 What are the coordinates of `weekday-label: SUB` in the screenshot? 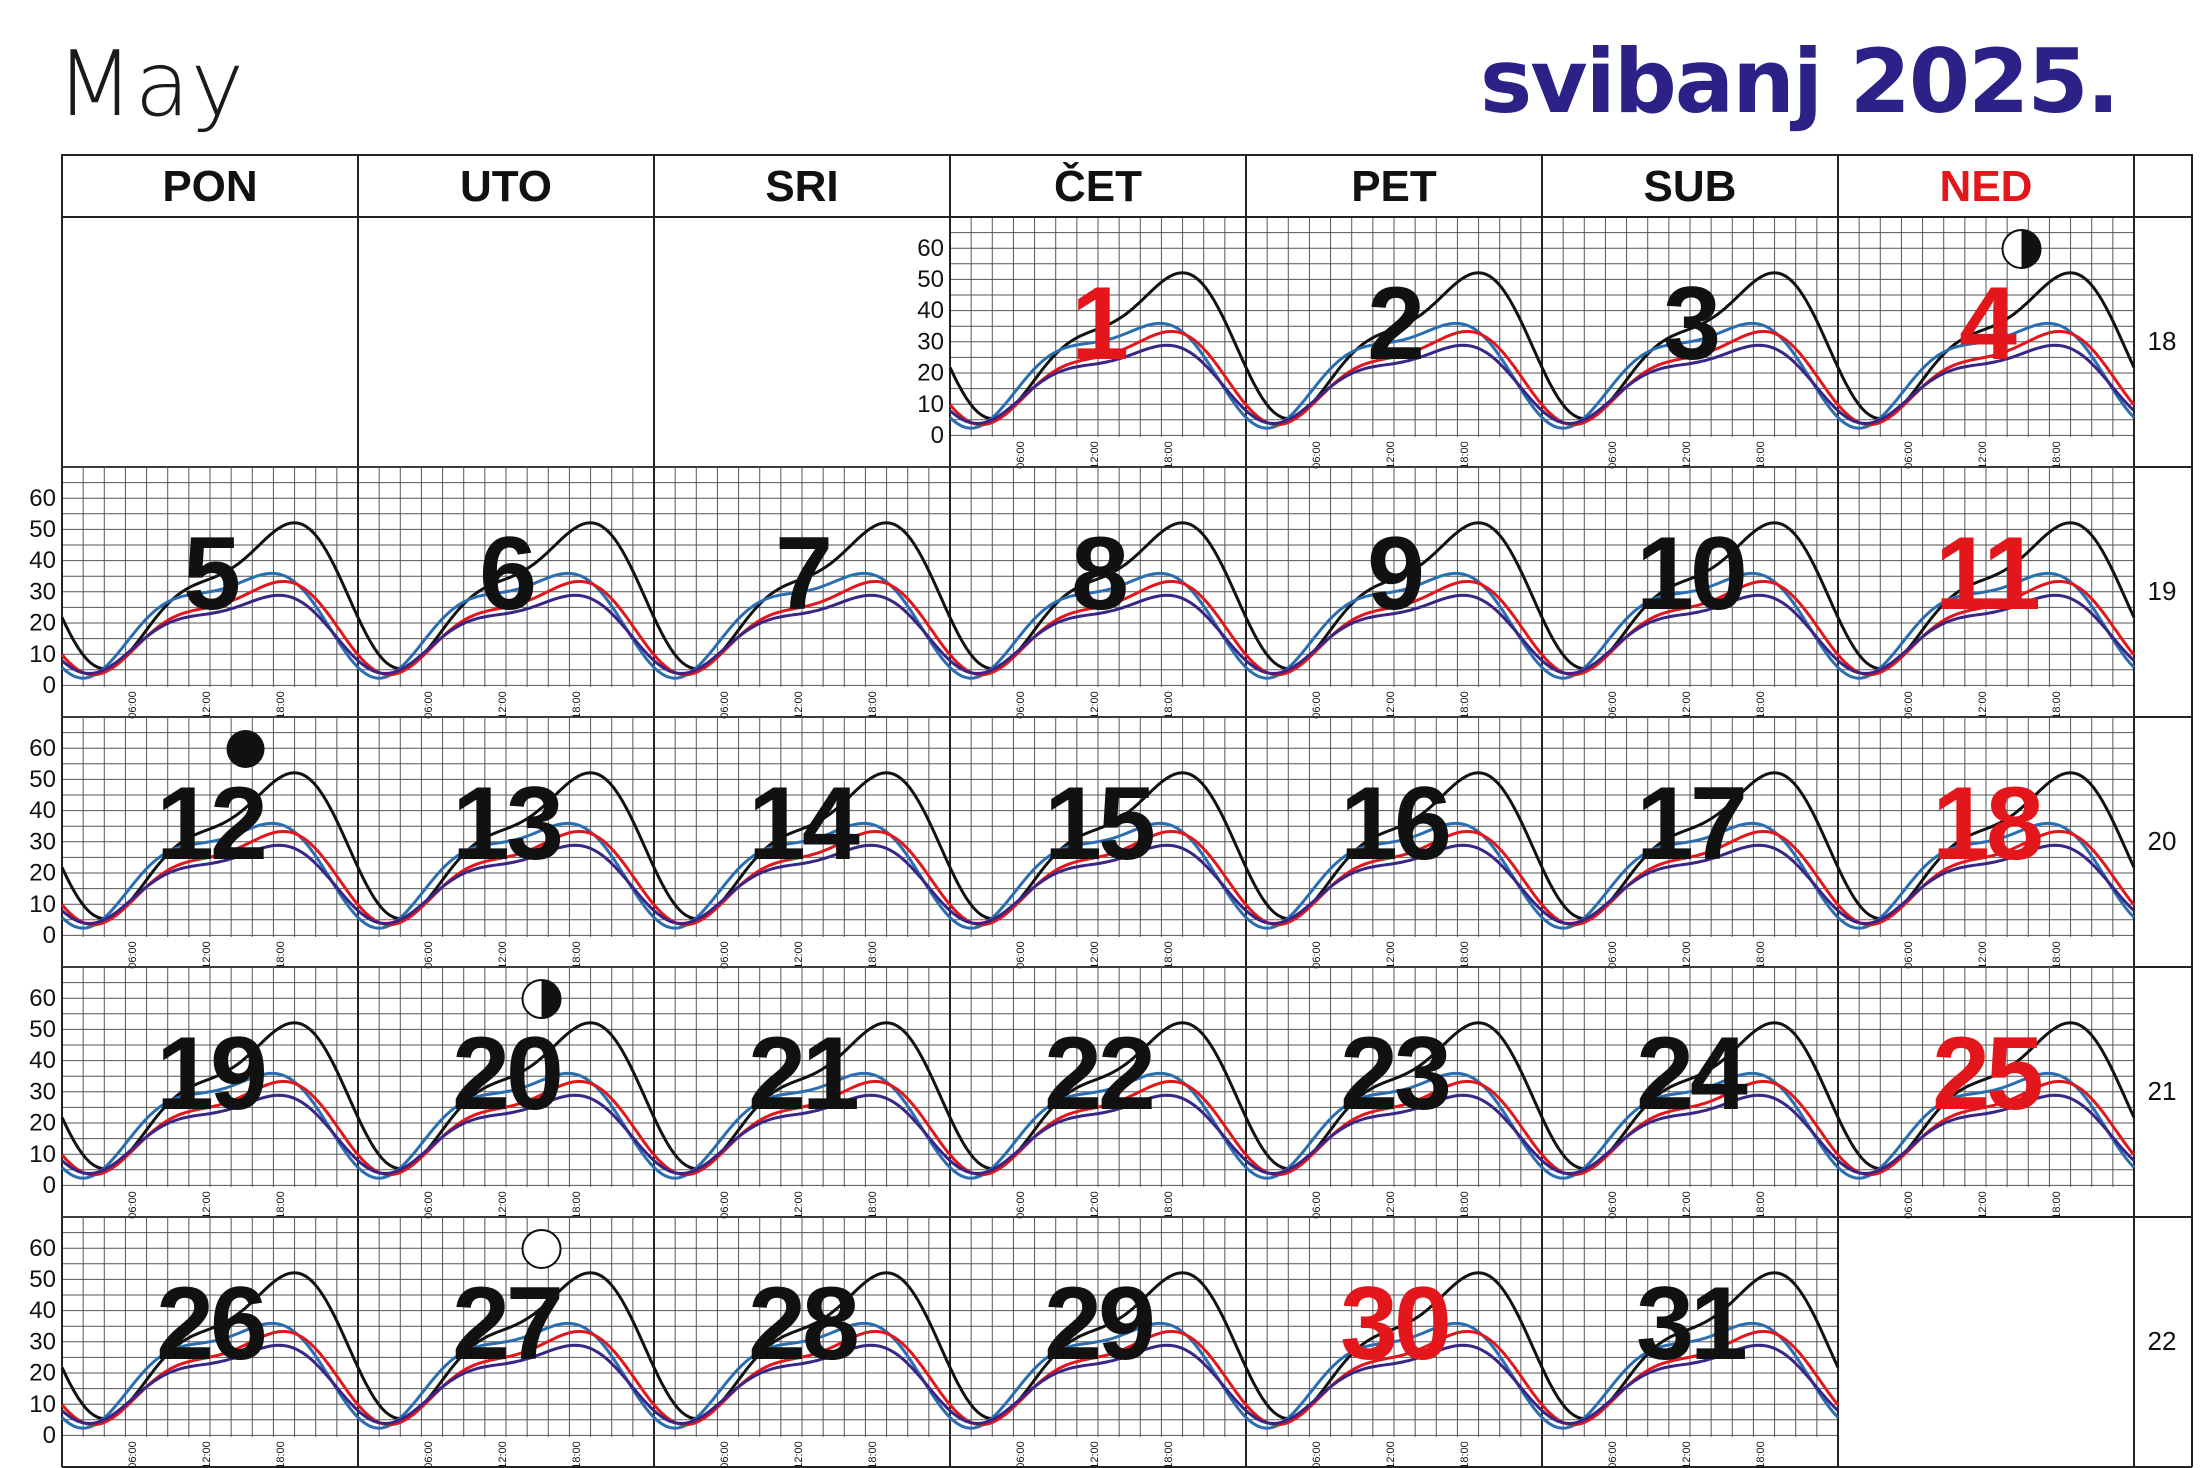 It's located at (1690, 186).